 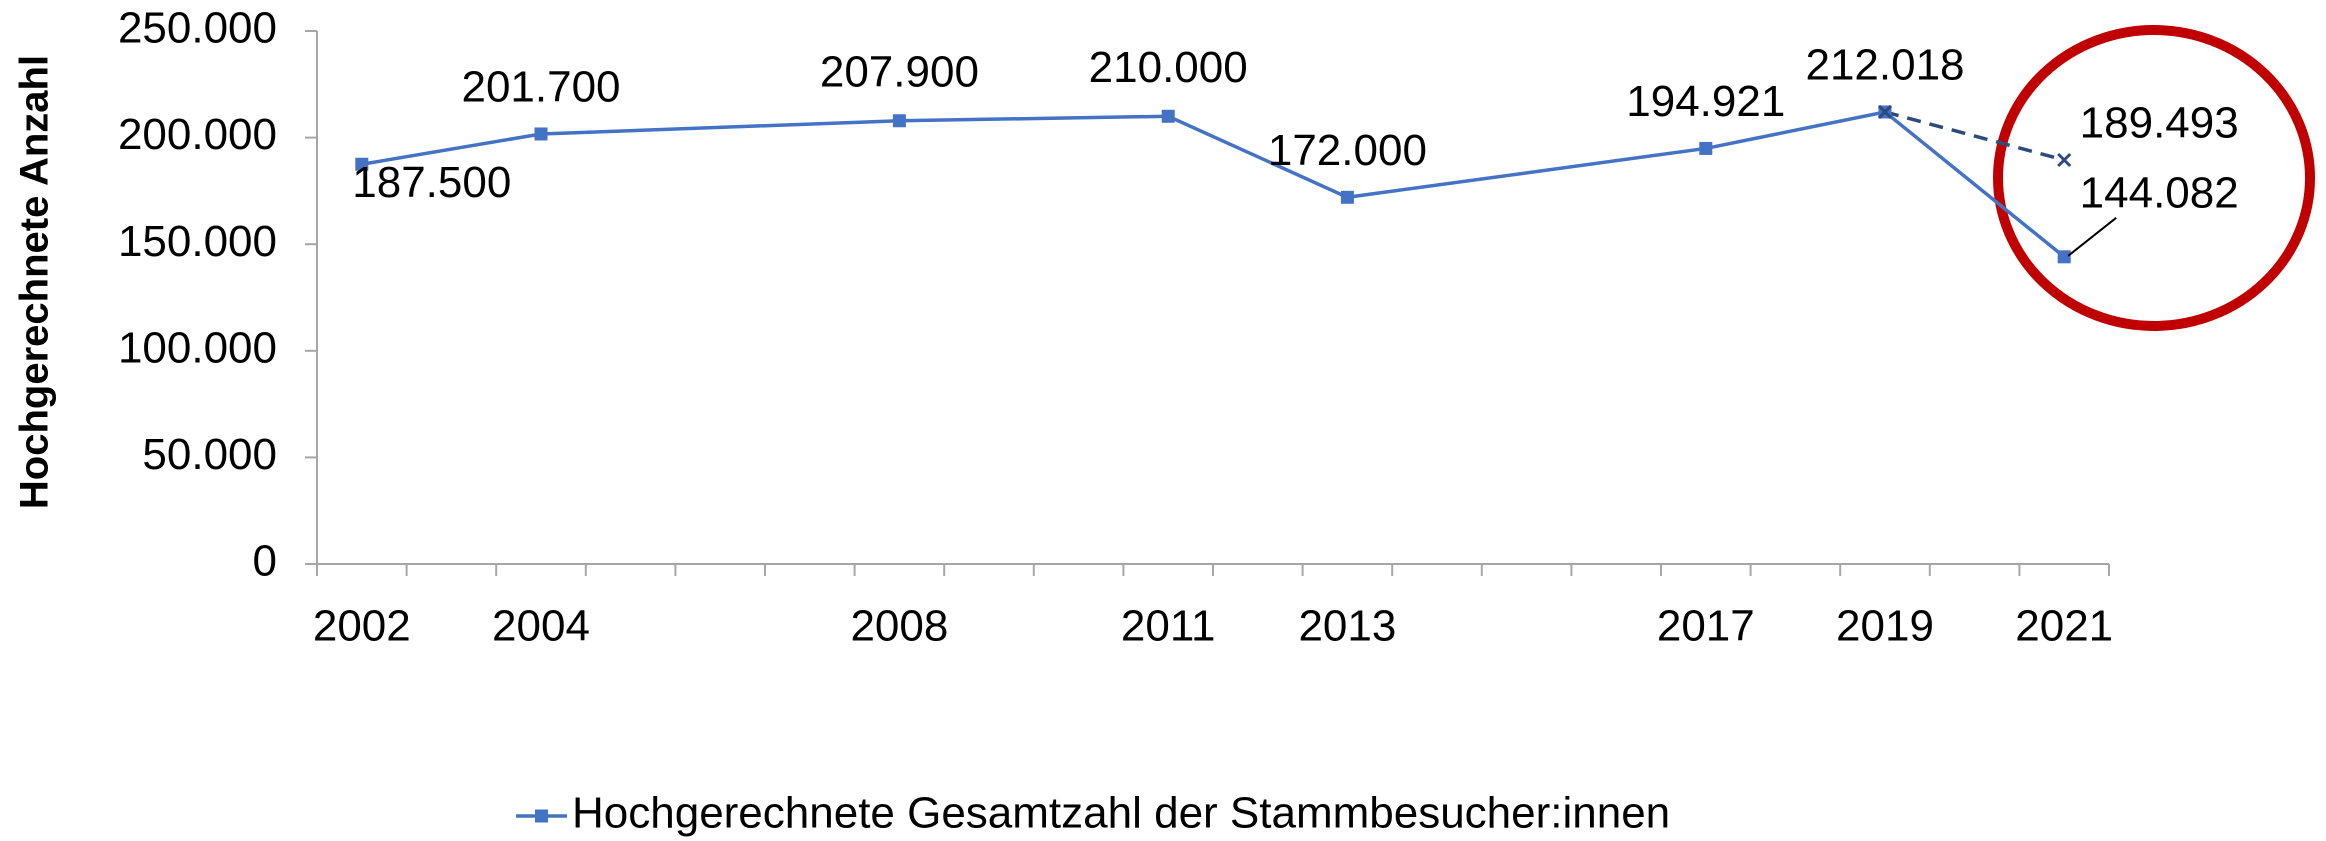 I want to click on data-label: 189.493, so click(x=2159, y=123).